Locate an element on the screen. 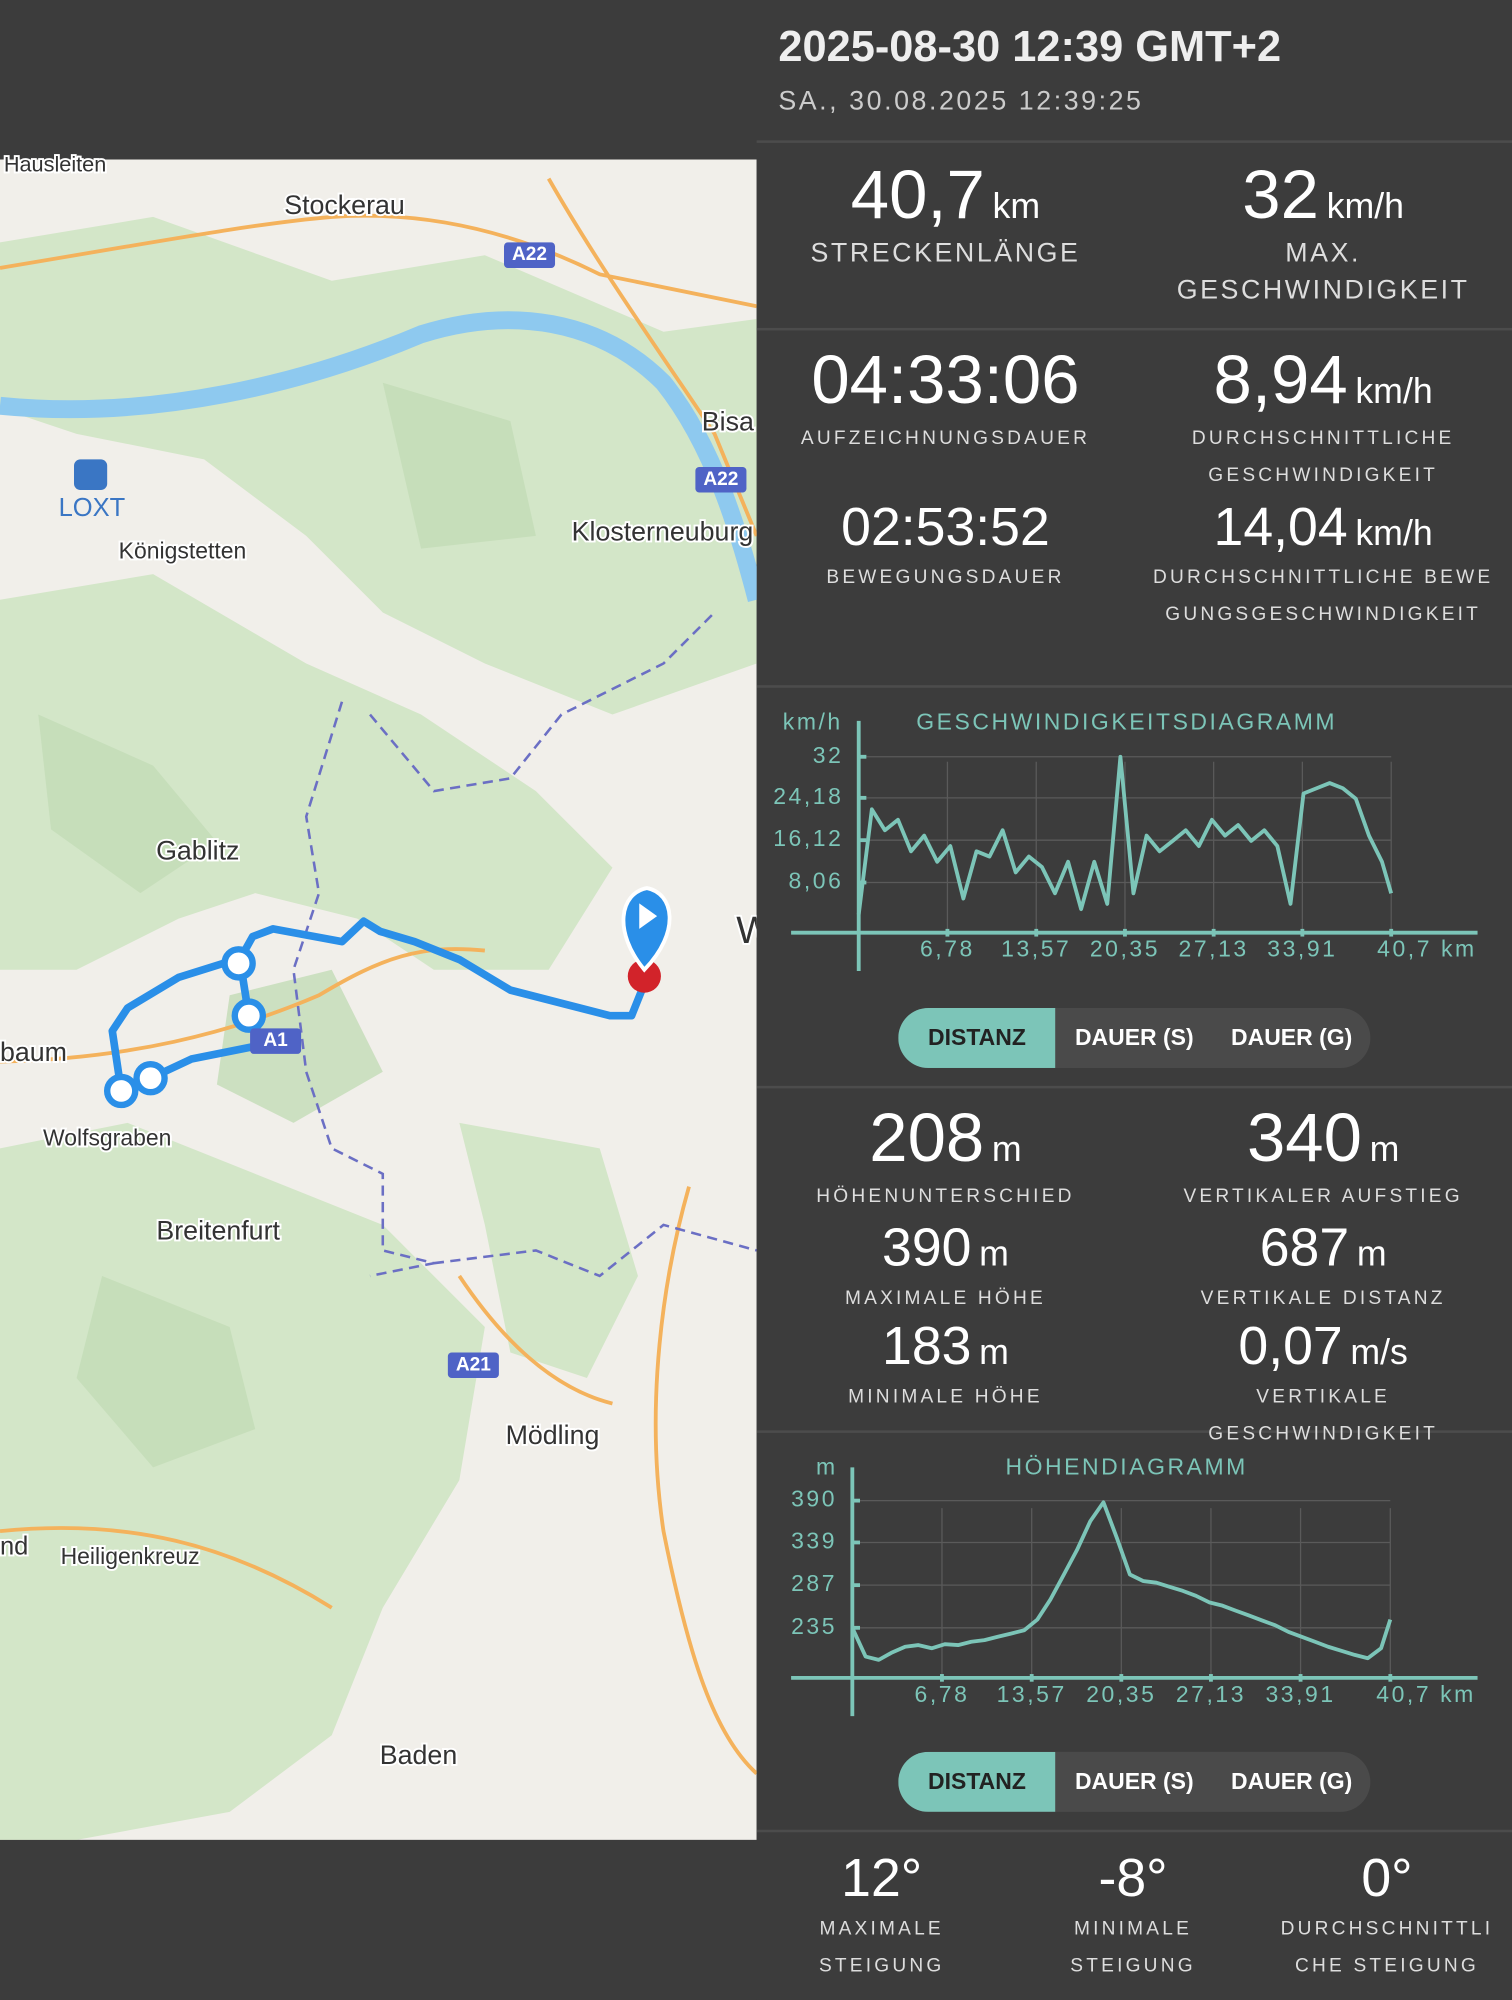  map-label: Königstetten is located at coordinates (183, 551).